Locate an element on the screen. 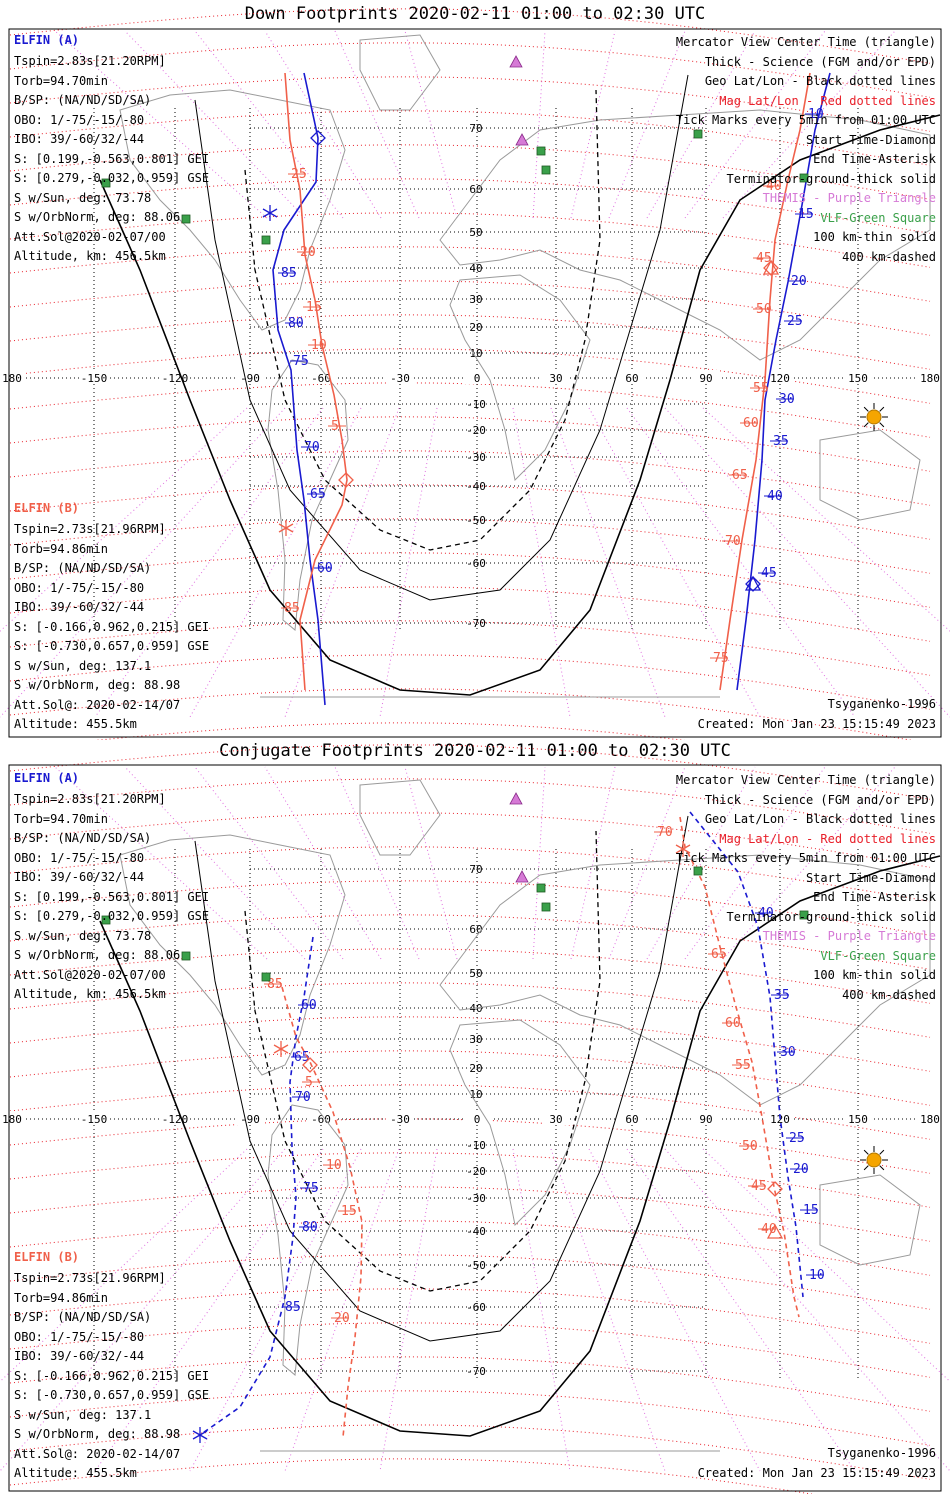 Image resolution: width=950 pixels, height=1500 pixels. track-tick-label: 80 is located at coordinates (296, 323).